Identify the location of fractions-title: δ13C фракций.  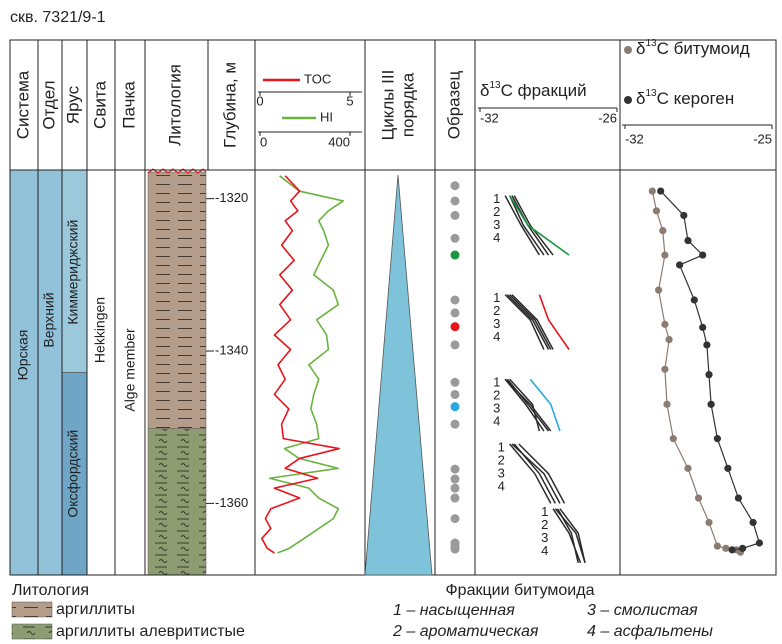
(533, 90).